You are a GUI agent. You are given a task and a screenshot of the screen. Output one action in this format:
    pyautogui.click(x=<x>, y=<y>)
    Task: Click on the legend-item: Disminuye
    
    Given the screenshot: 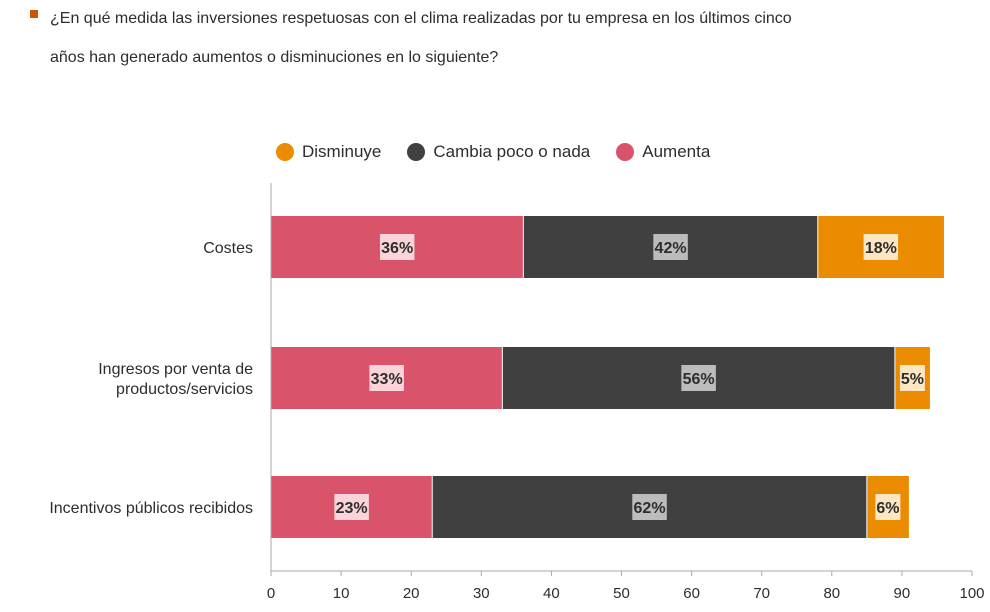 What is the action you would take?
    pyautogui.click(x=328, y=152)
    